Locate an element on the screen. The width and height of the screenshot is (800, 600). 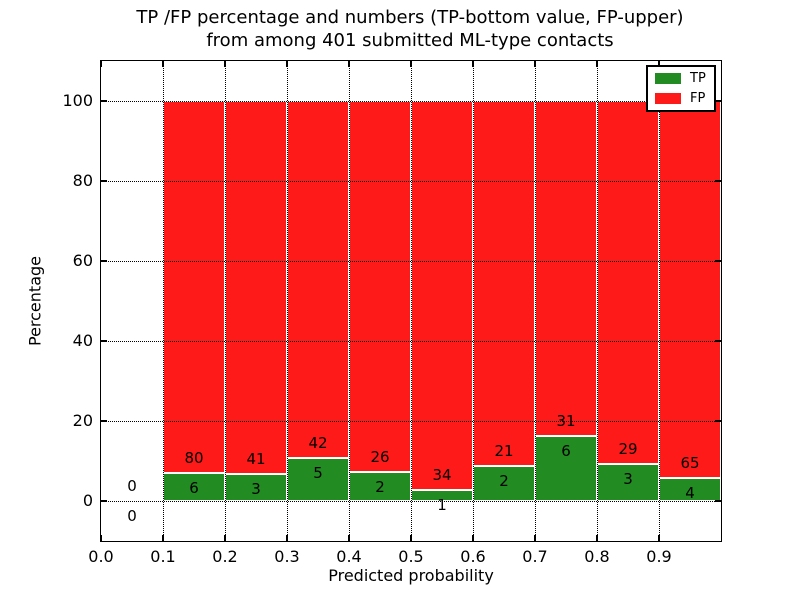
x-tick-label: 0.6 is located at coordinates (473, 556).